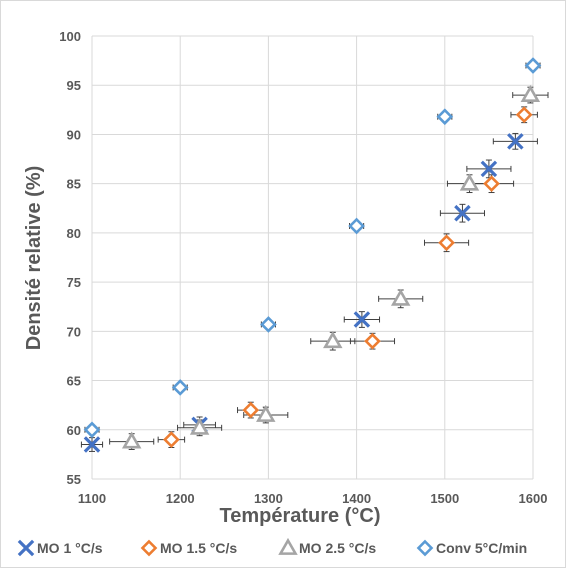 The height and width of the screenshot is (568, 566). What do you see at coordinates (34, 258) in the screenshot?
I see `y-axis-title: Densité relative (%)` at bounding box center [34, 258].